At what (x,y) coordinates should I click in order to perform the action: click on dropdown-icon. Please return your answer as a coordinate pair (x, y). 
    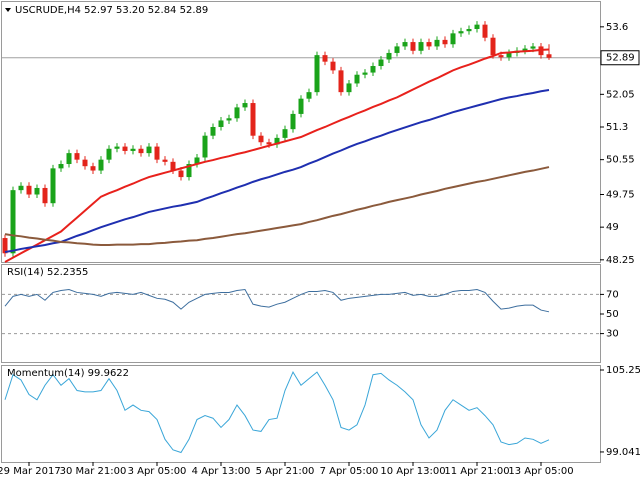
    Looking at the image, I should click on (8, 10).